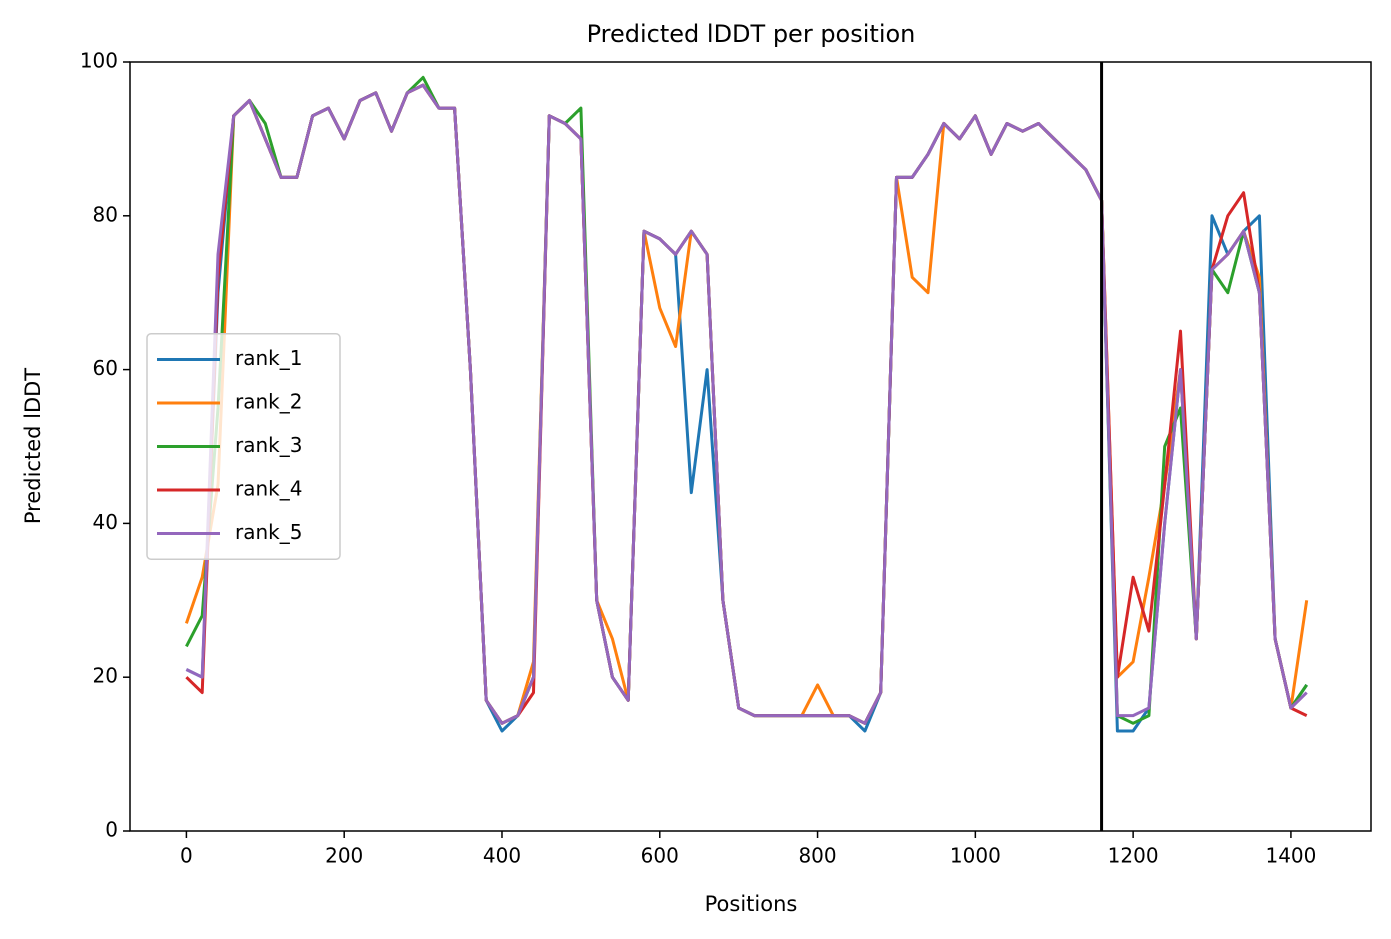 Image resolution: width=1391 pixels, height=939 pixels. Describe the element at coordinates (268, 532) in the screenshot. I see `legend-label: rank_5` at that location.